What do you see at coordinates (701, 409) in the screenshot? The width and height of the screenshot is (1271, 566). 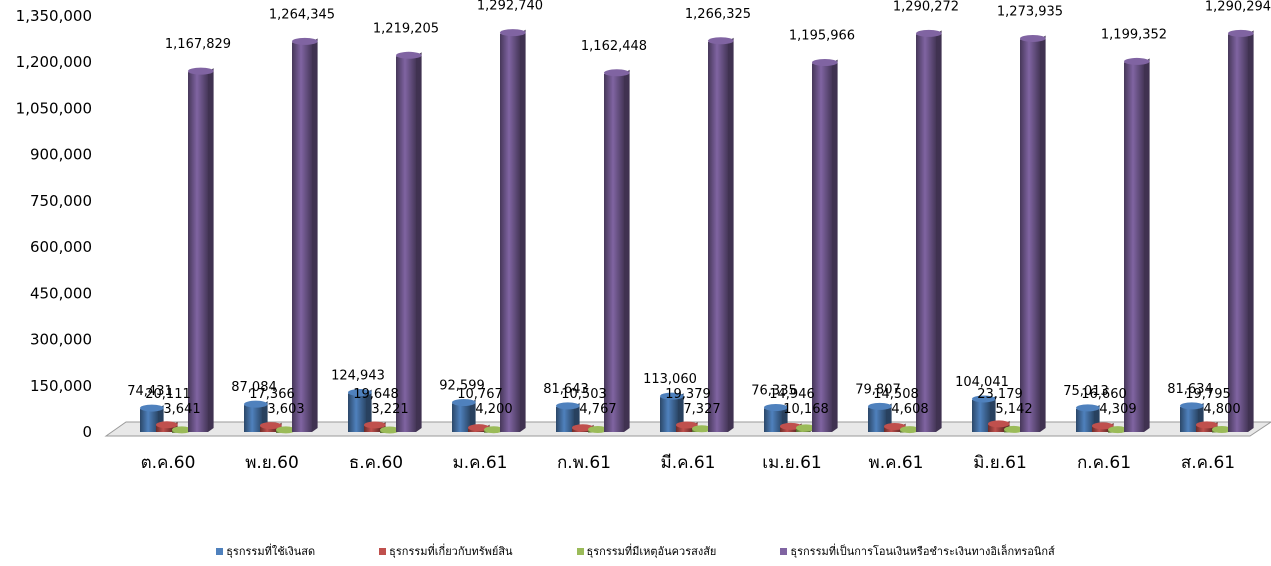 I see `data-label: 7,327` at bounding box center [701, 409].